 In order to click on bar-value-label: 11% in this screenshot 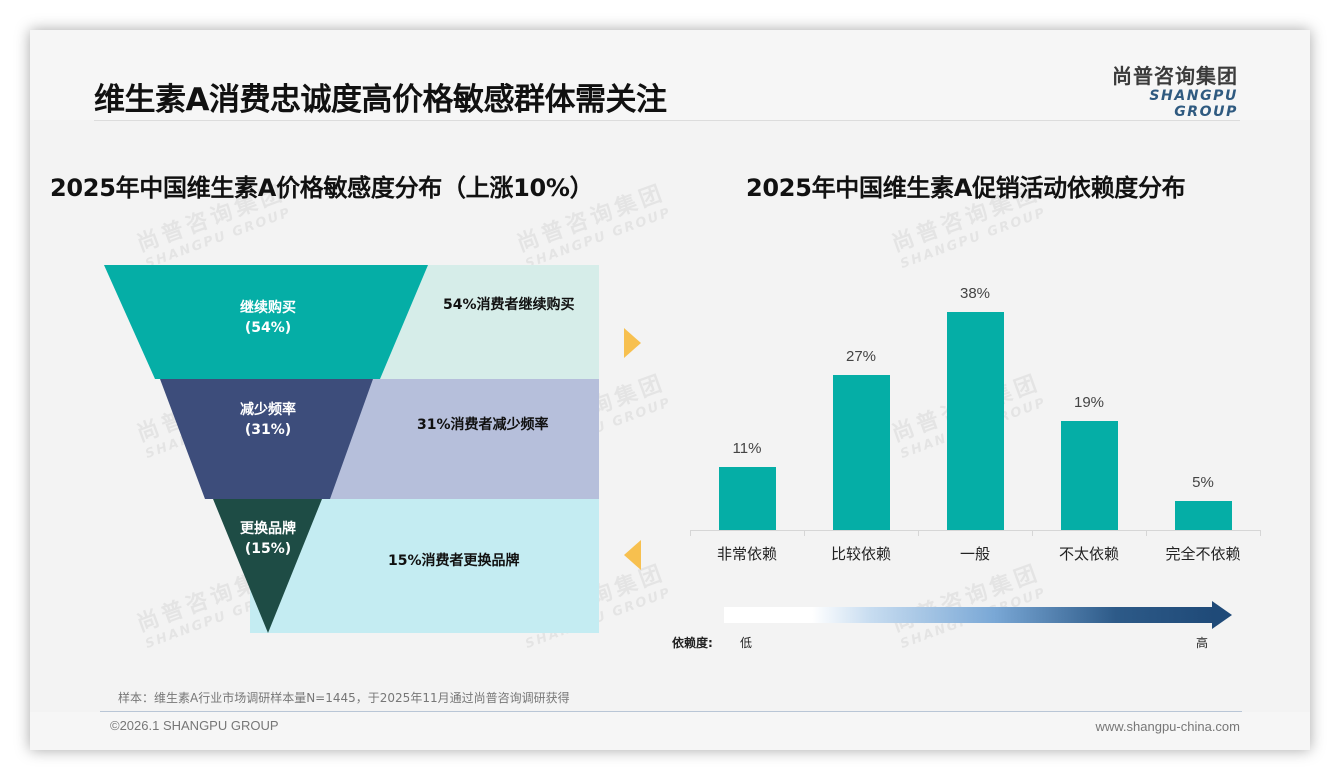, I will do `click(747, 448)`.